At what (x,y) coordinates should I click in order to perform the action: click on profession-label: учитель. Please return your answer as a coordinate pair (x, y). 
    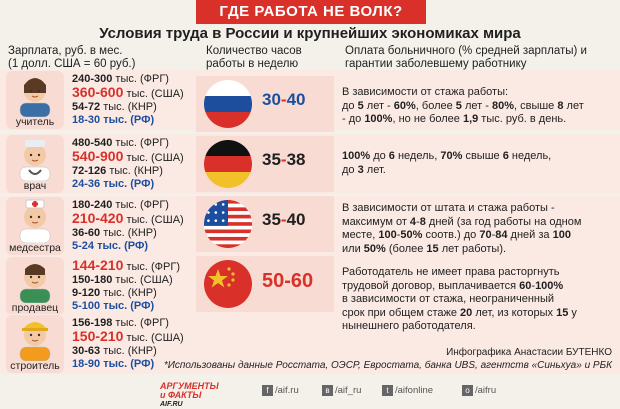
    Looking at the image, I should click on (35, 122).